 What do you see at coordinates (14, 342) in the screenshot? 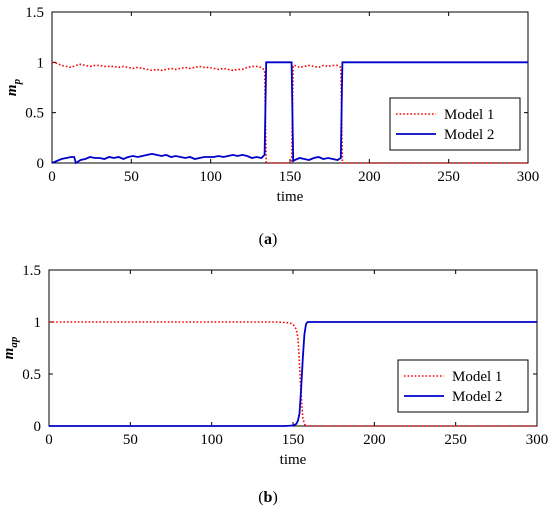
I see `y-axis-label-subscript: ap` at bounding box center [14, 342].